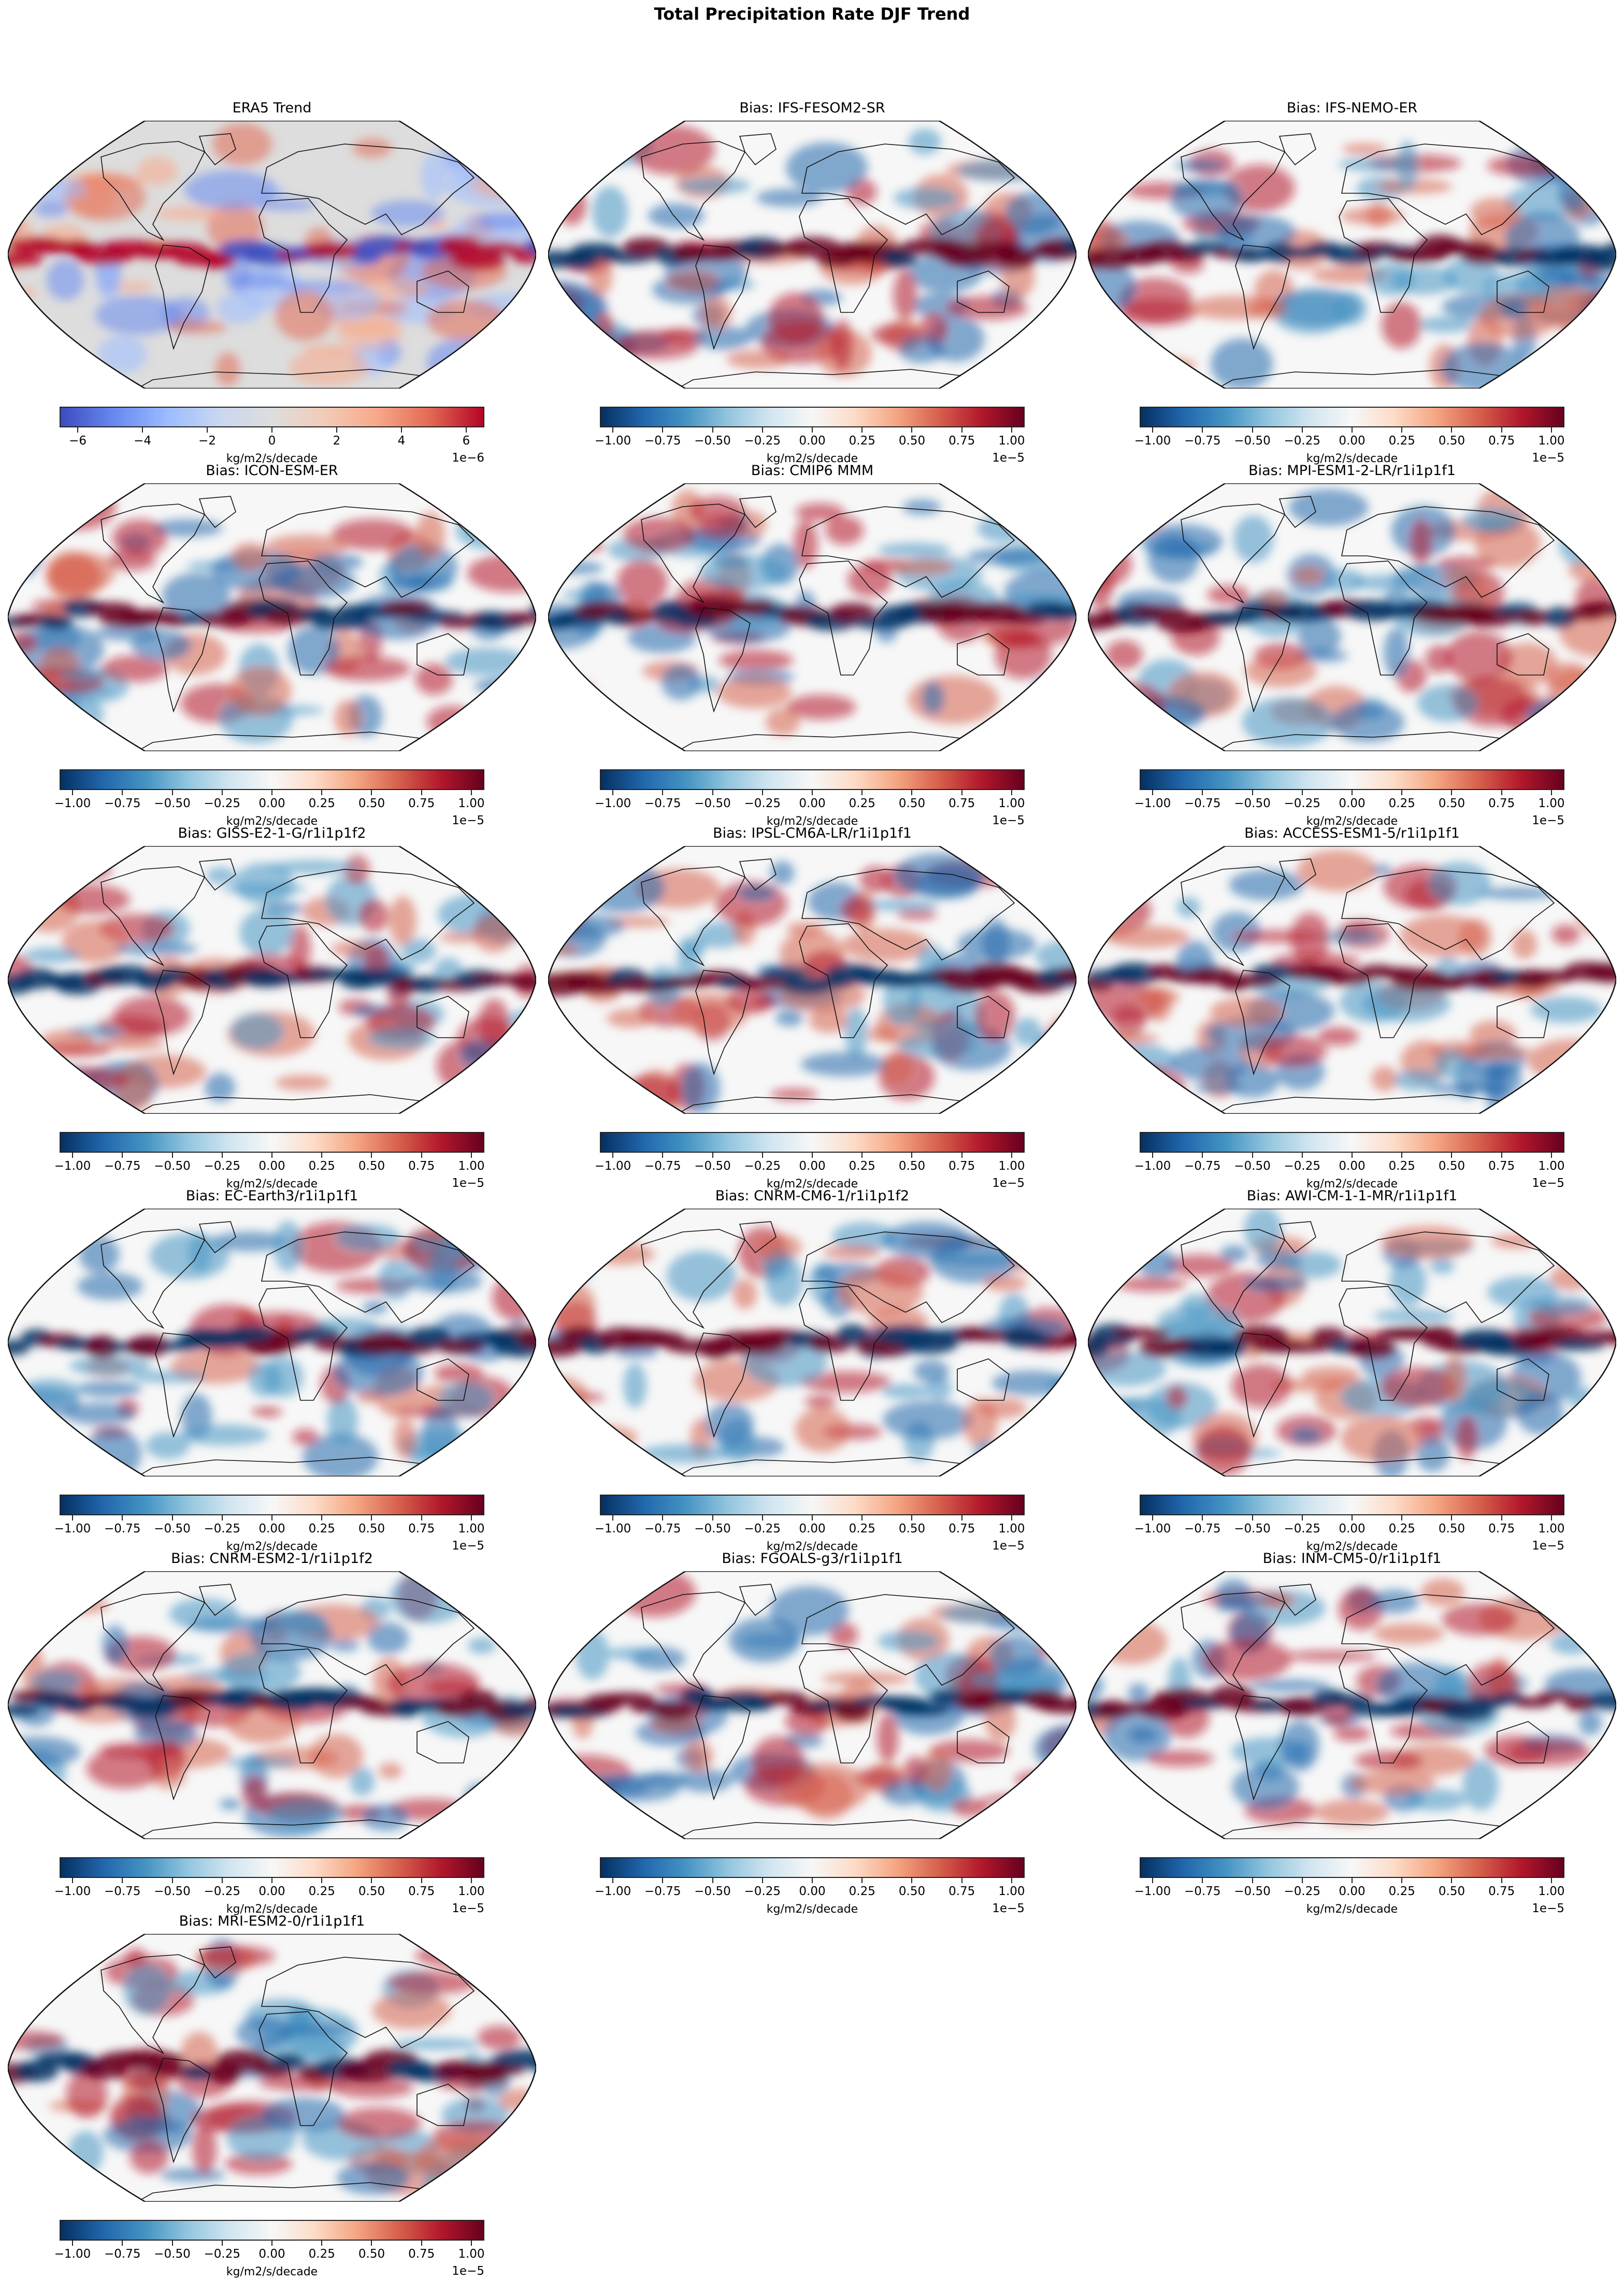 The height and width of the screenshot is (2281, 1624). I want to click on panel-title: Bias: EC-Earth3/r1i1p1f1, so click(271, 1196).